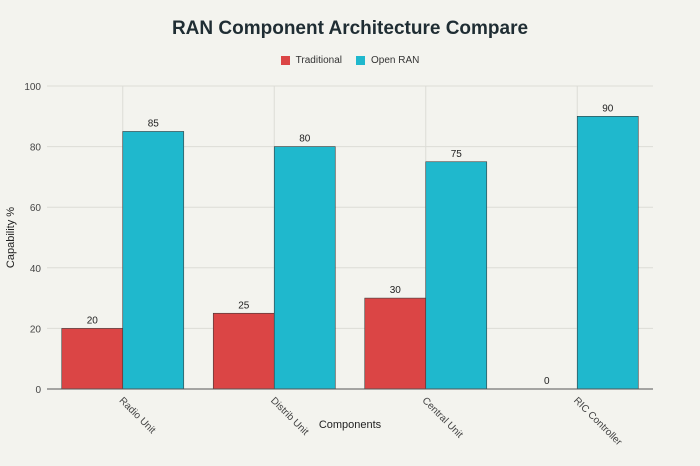 The height and width of the screenshot is (466, 700). Describe the element at coordinates (137, 415) in the screenshot. I see `x-tick-label: Radio Unit` at that location.